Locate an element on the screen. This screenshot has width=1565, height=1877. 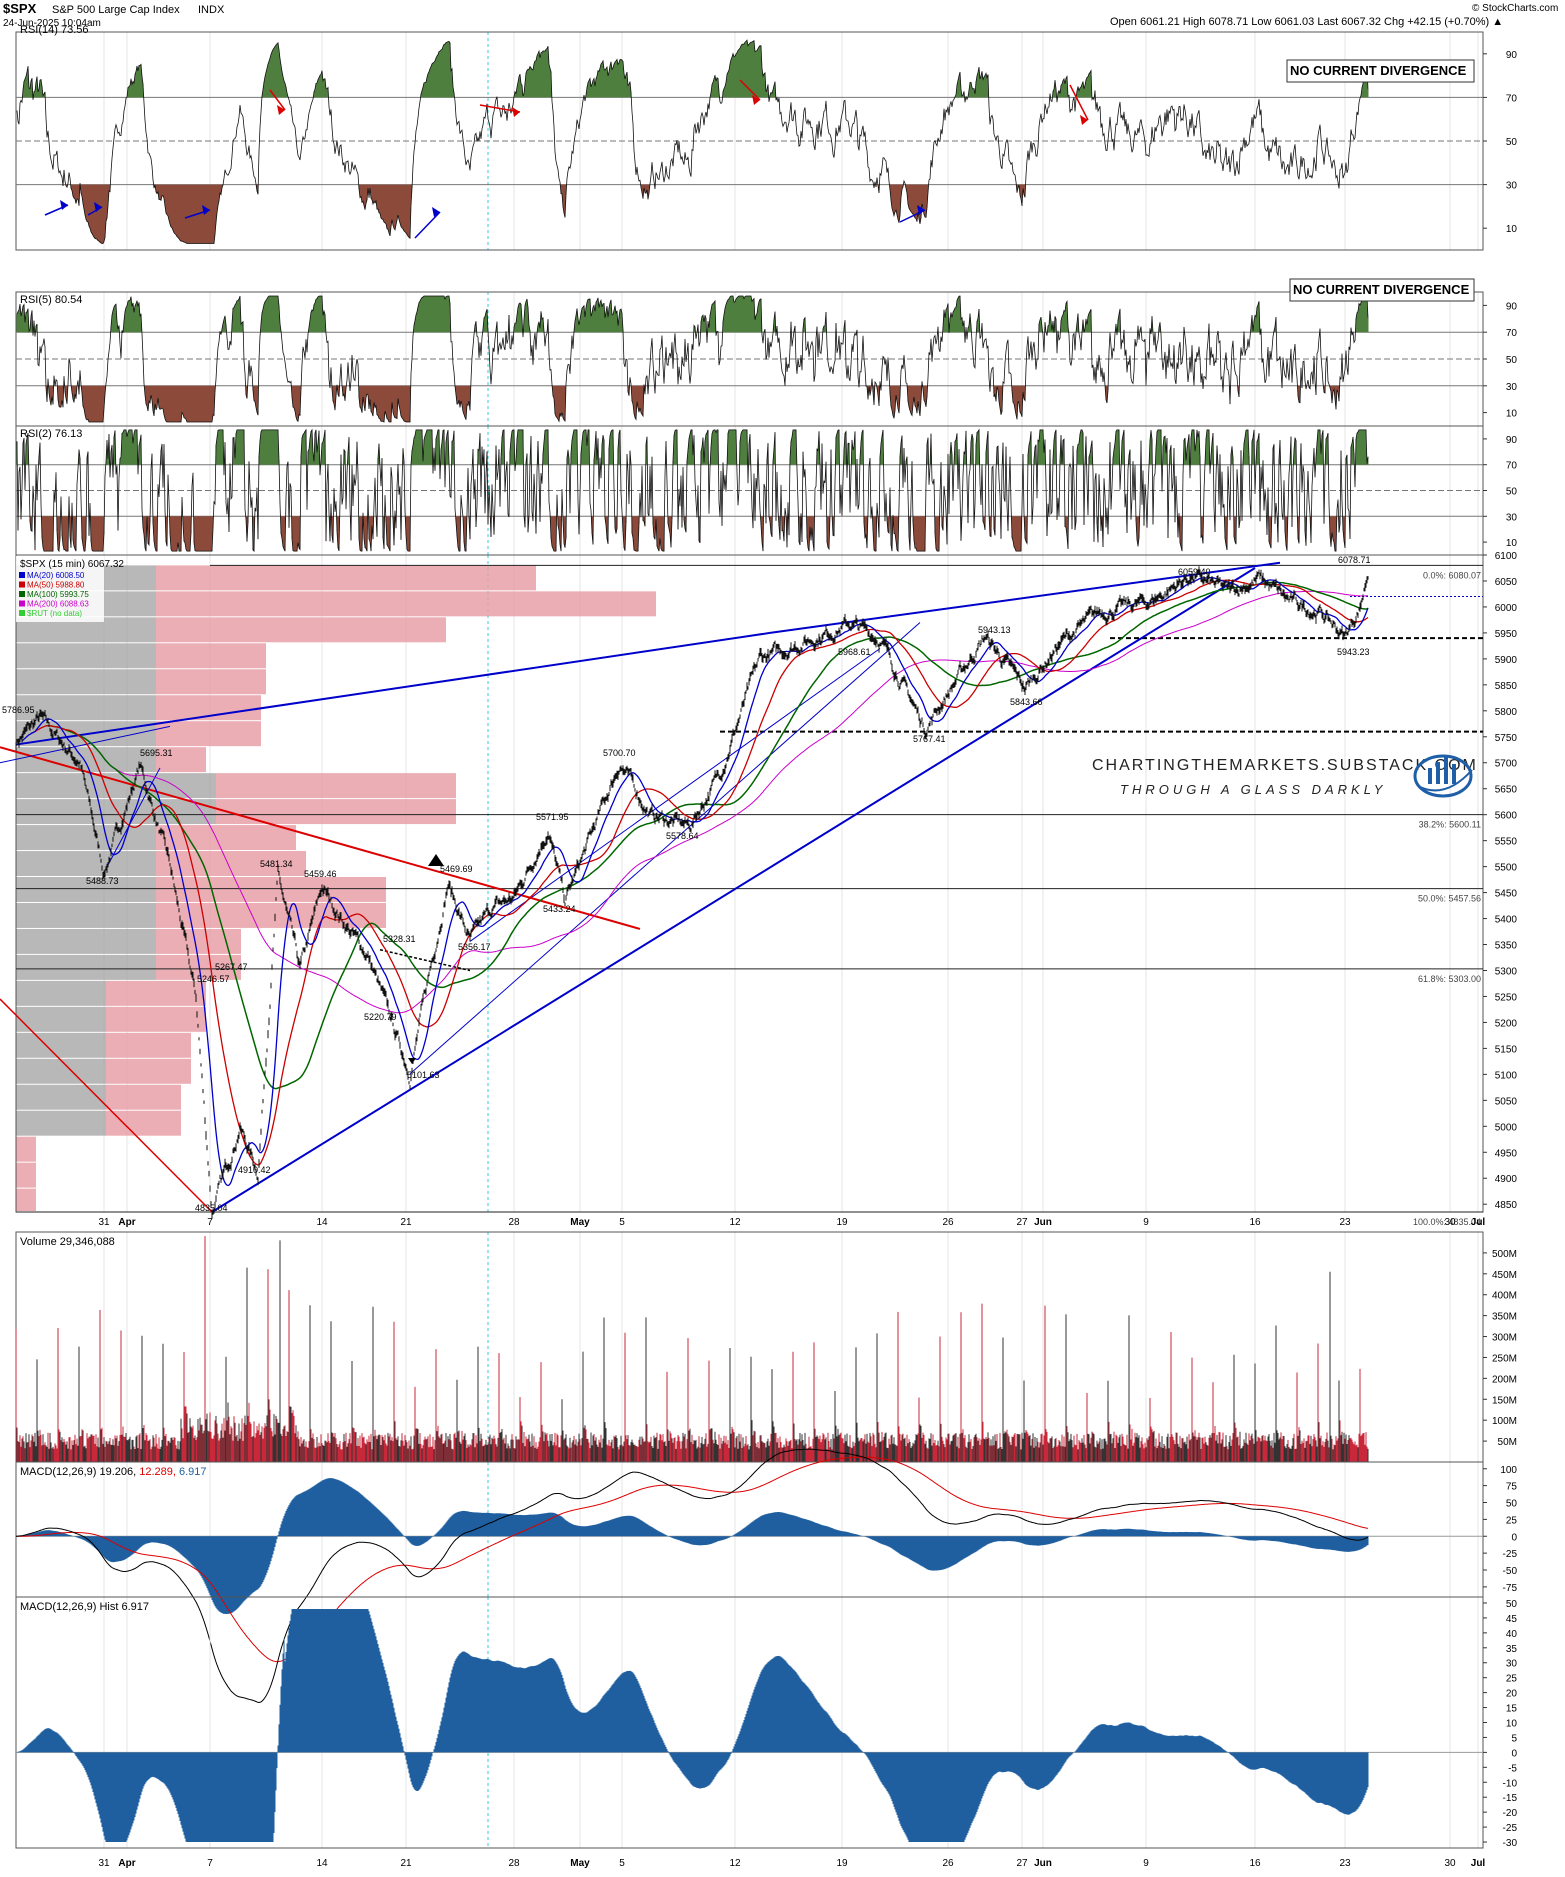
price-ytick-label: 5450 is located at coordinates (1506, 894).